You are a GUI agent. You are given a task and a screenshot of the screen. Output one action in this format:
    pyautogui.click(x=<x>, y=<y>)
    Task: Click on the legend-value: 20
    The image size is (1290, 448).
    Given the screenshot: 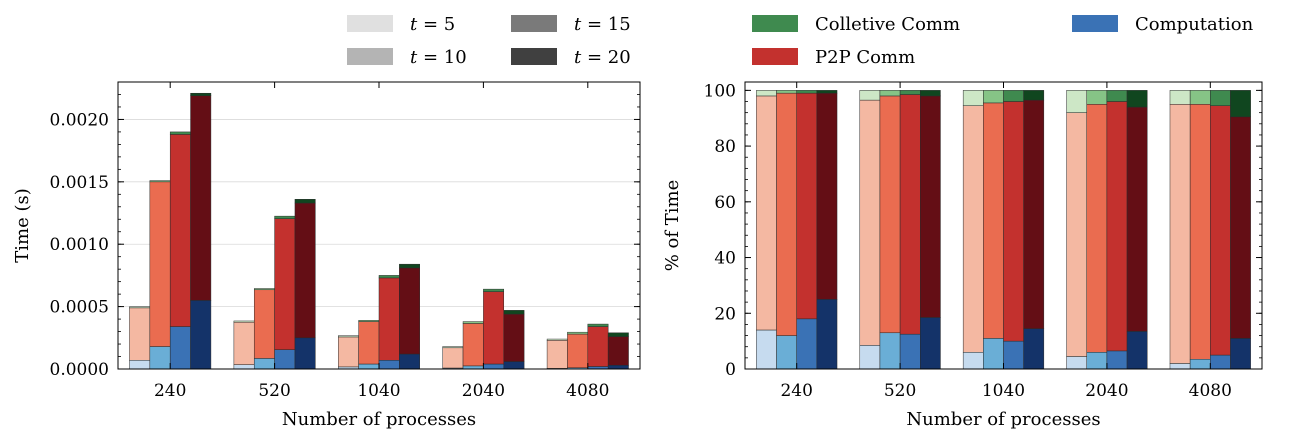 What is the action you would take?
    pyautogui.click(x=619, y=57)
    